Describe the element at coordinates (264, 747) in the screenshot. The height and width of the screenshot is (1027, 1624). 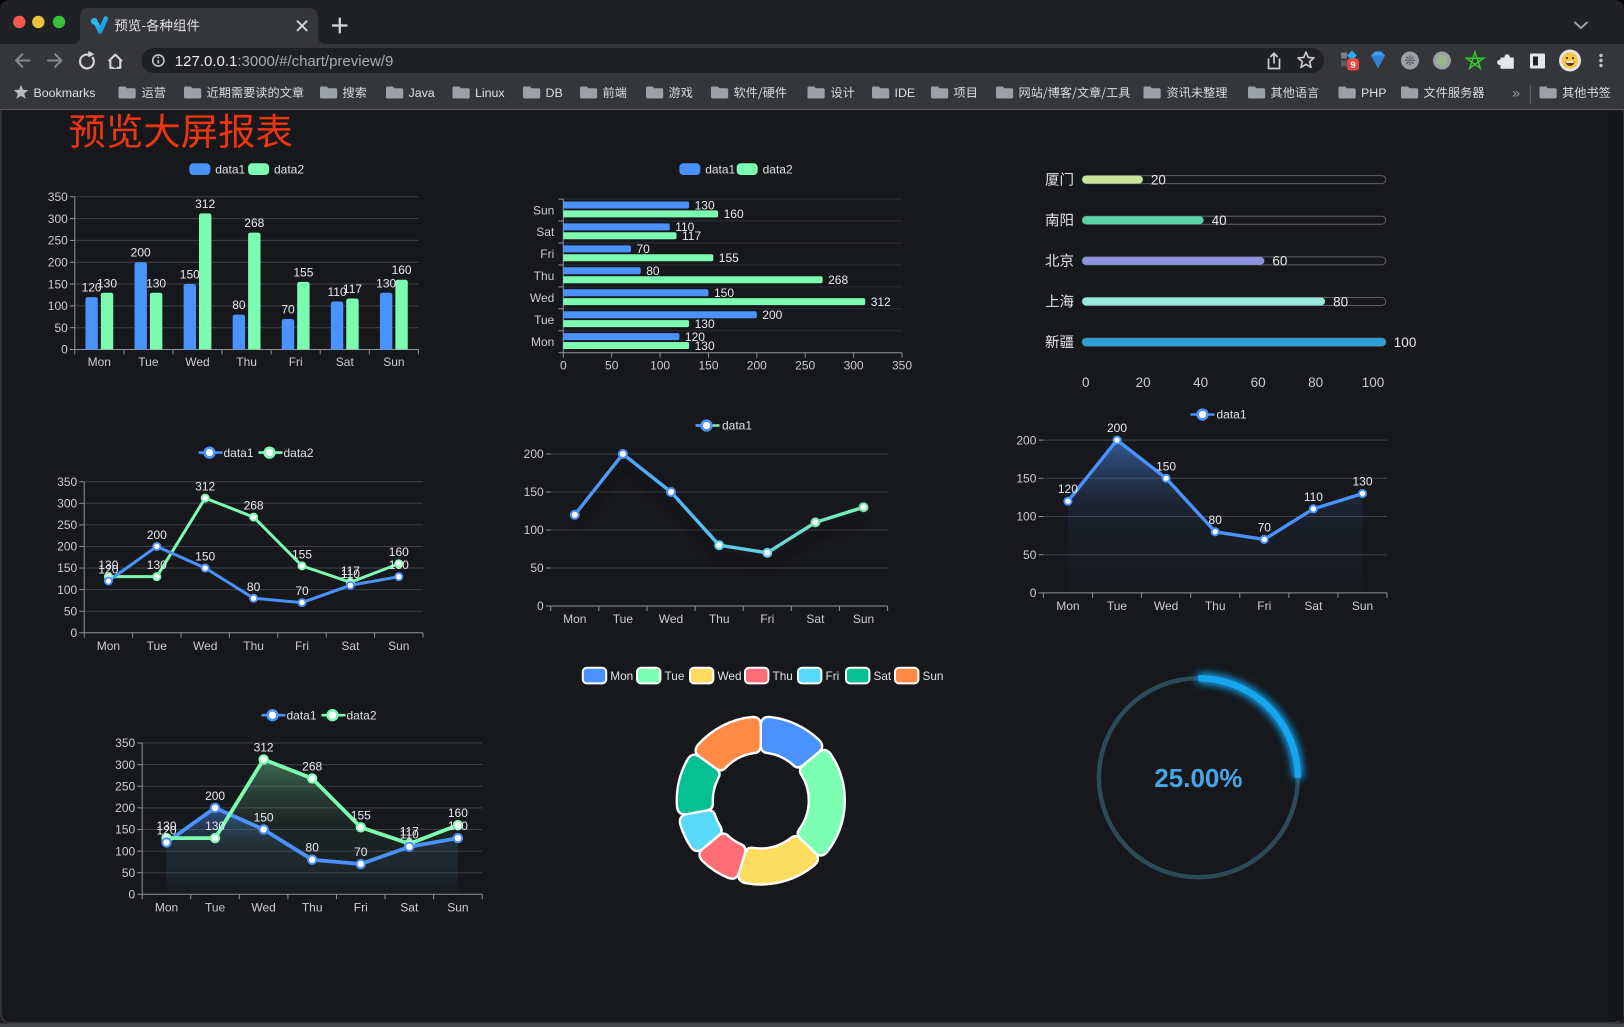
I see `svg-text: 312` at that location.